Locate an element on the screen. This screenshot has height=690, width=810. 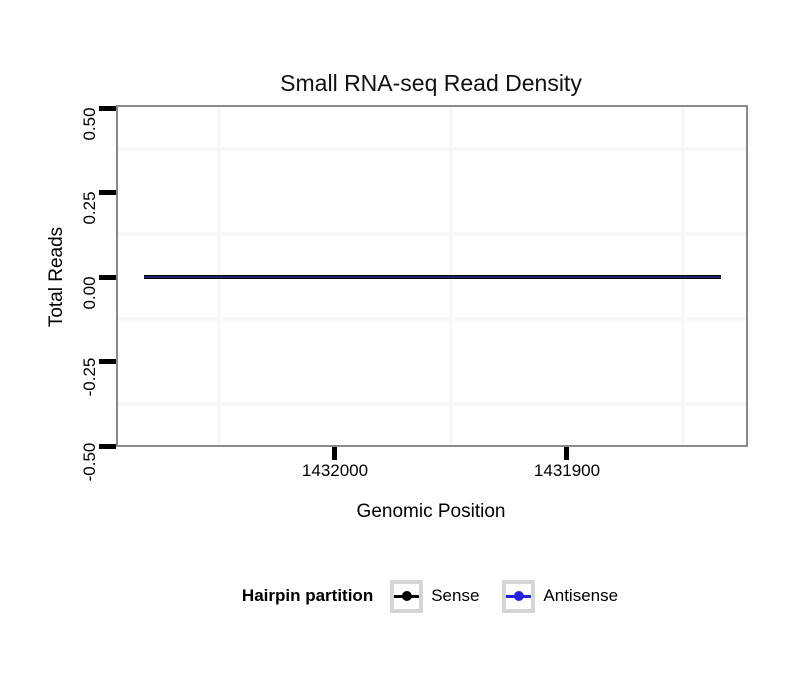
y-axis-title: Total Reads is located at coordinates (56, 277).